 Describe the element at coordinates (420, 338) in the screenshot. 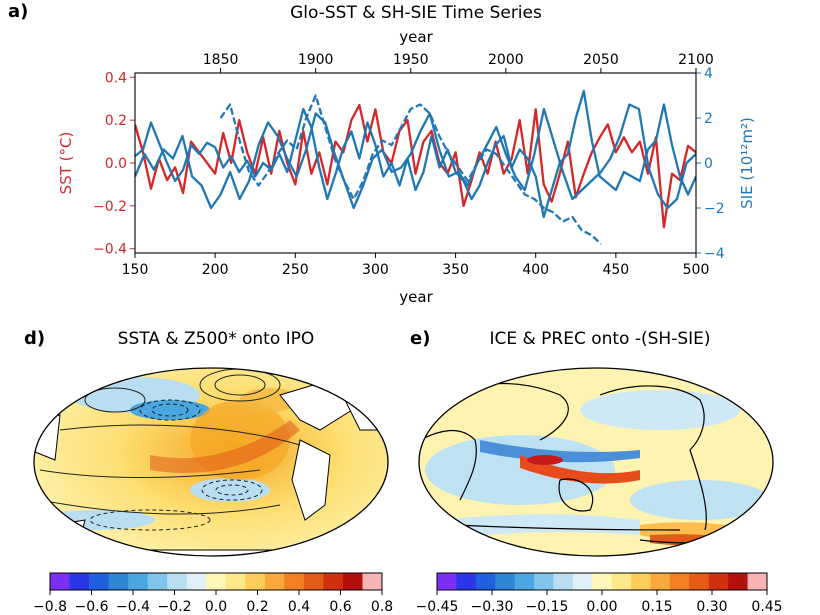

I see `panel-e-label: e)` at that location.